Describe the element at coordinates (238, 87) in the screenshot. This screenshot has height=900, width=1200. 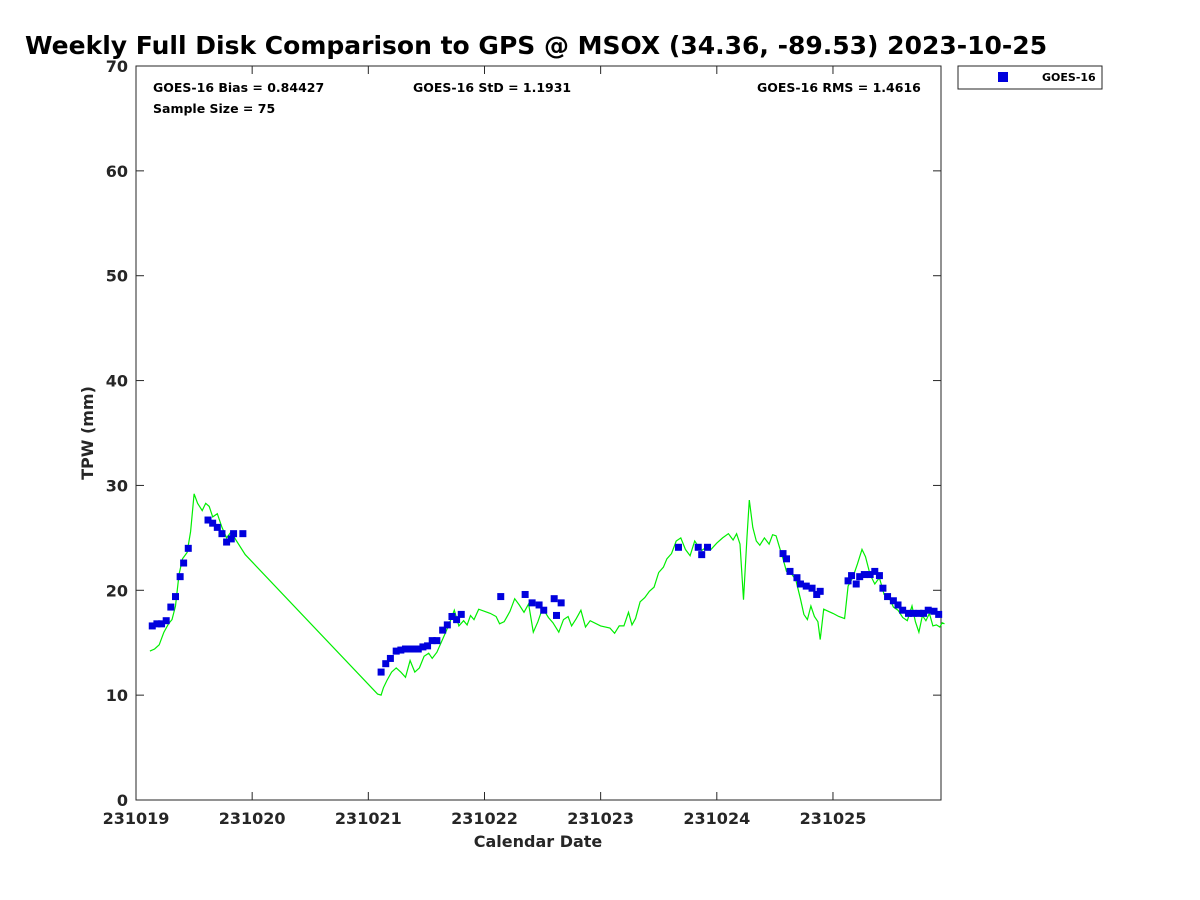
I see `bias-stat: GOES-16 Bias = 0.84427` at that location.